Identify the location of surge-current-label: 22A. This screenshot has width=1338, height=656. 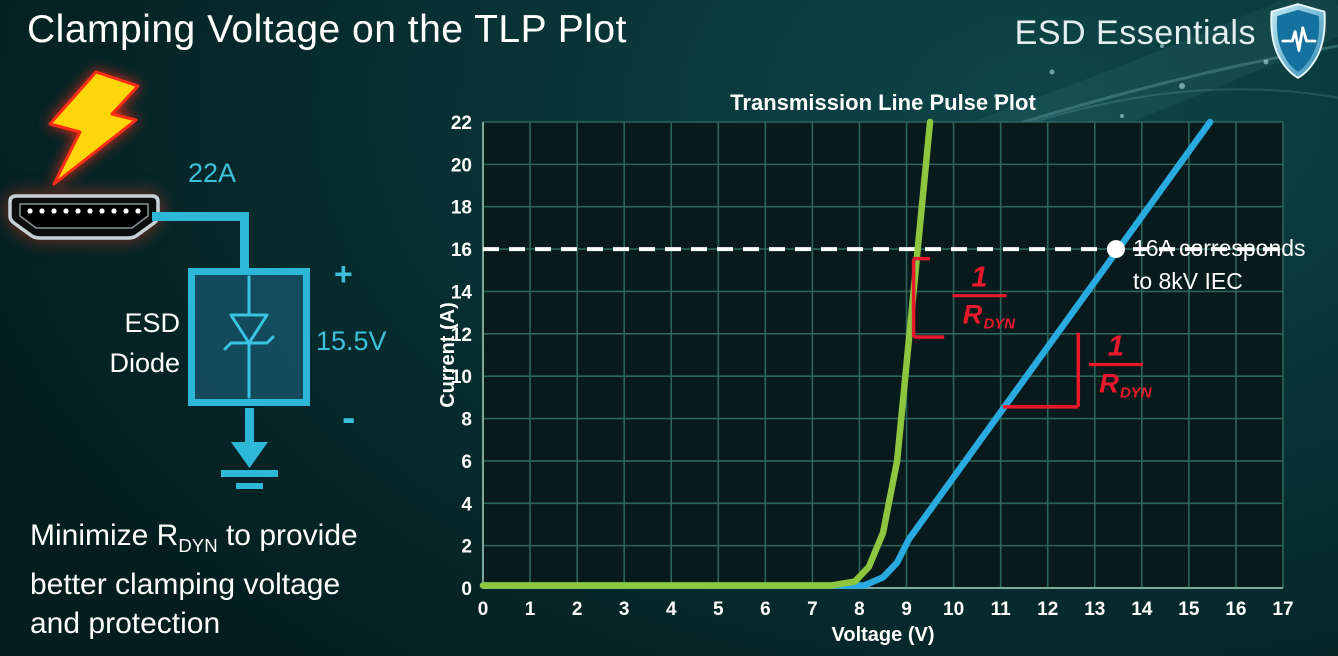
(212, 173).